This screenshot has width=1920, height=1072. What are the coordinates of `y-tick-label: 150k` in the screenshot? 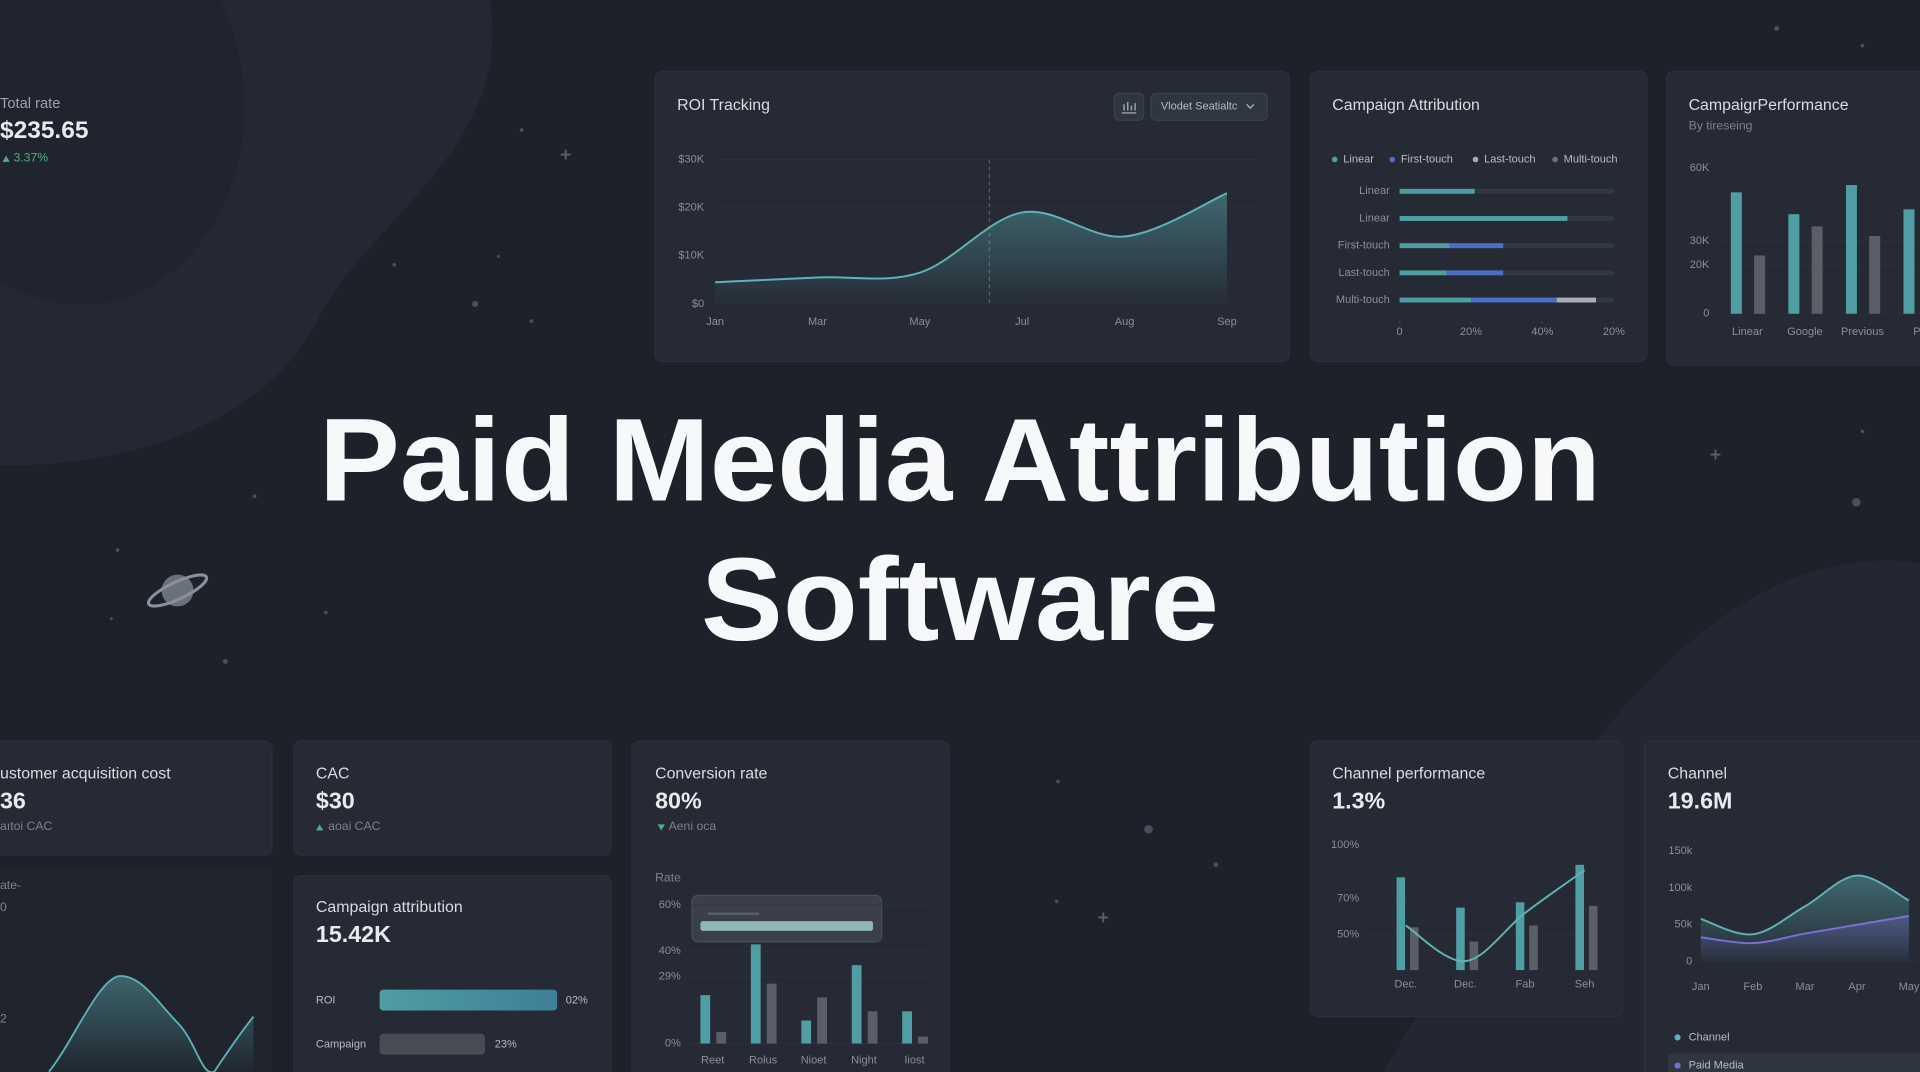 It's located at (1680, 851).